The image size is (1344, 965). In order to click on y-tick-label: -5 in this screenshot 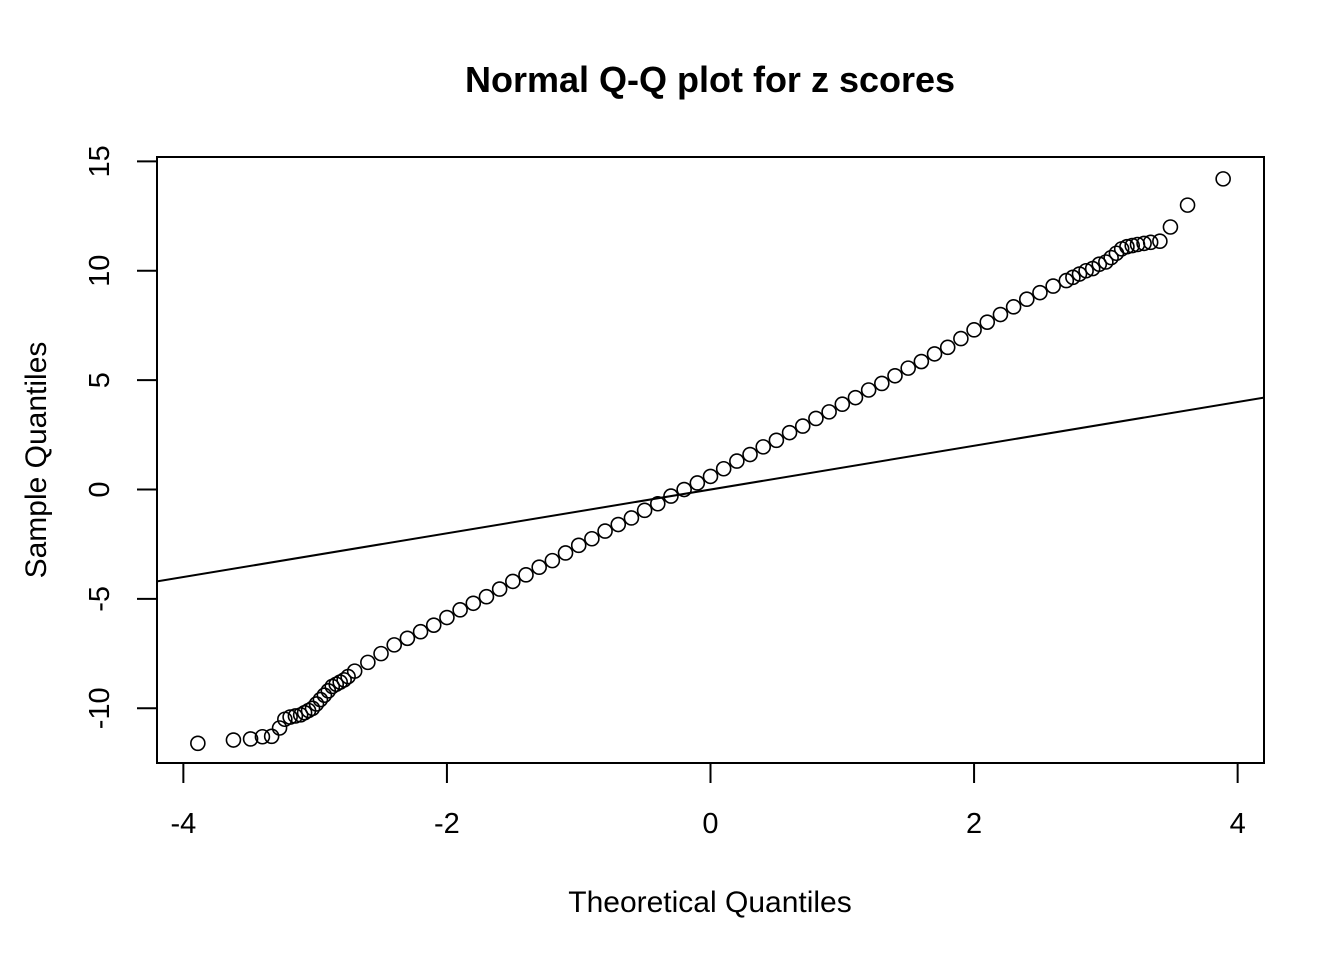, I will do `click(100, 599)`.